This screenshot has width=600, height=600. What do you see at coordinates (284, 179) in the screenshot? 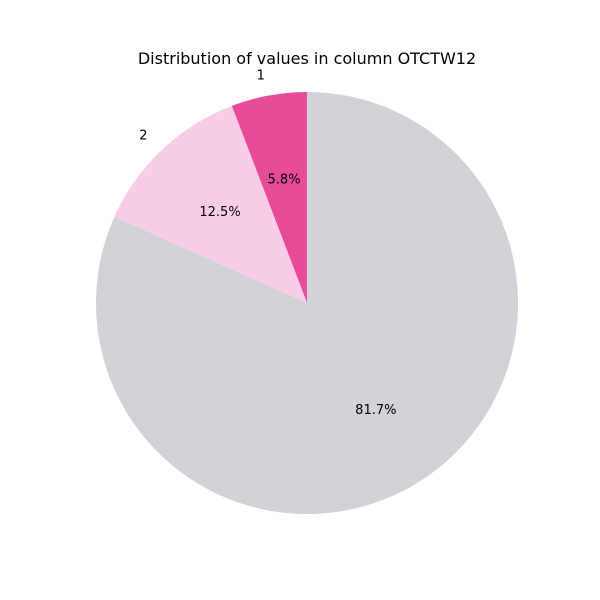
I see `slice-percent-1: 5.8%` at bounding box center [284, 179].